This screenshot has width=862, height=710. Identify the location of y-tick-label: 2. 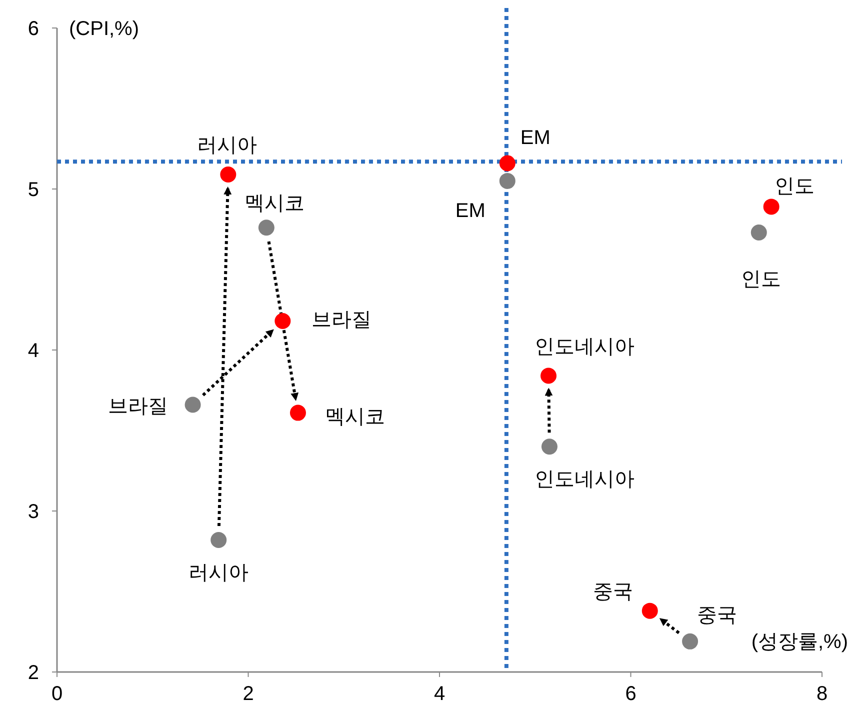
(33, 673).